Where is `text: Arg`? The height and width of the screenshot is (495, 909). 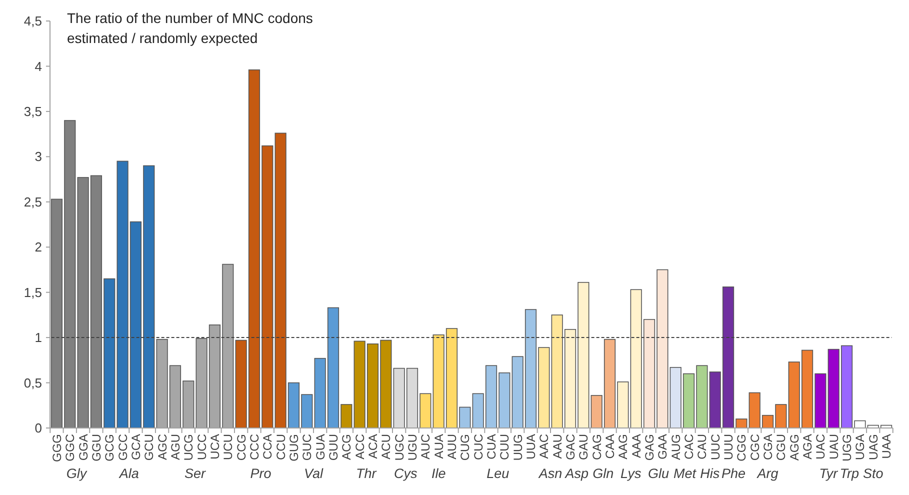 text: Arg is located at coordinates (767, 473).